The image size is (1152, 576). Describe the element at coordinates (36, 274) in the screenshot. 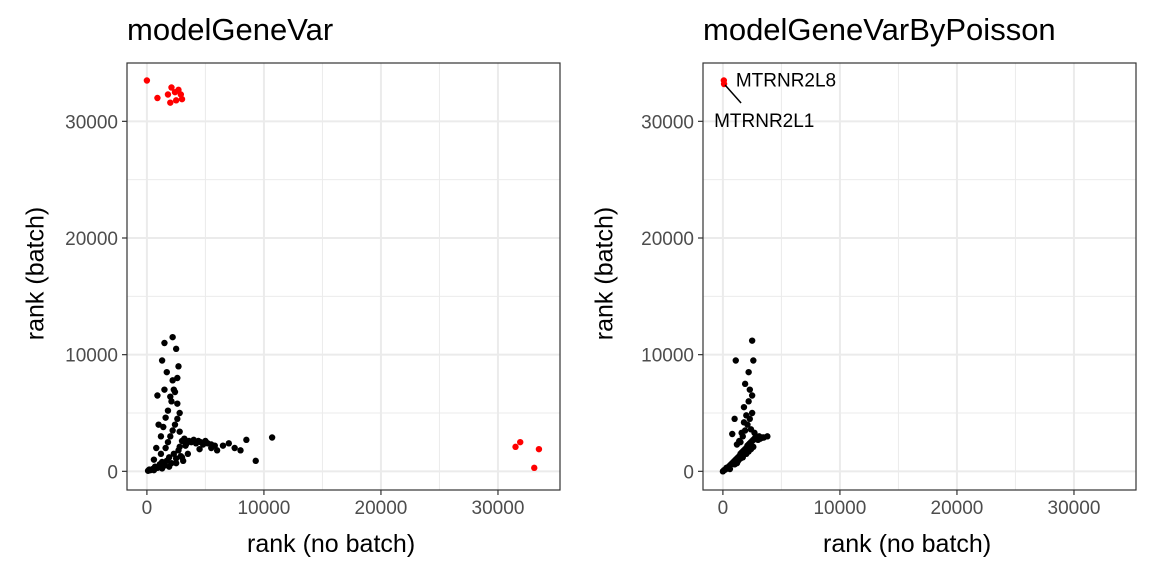

I see `left-y-axis-label: rank (batch)` at that location.